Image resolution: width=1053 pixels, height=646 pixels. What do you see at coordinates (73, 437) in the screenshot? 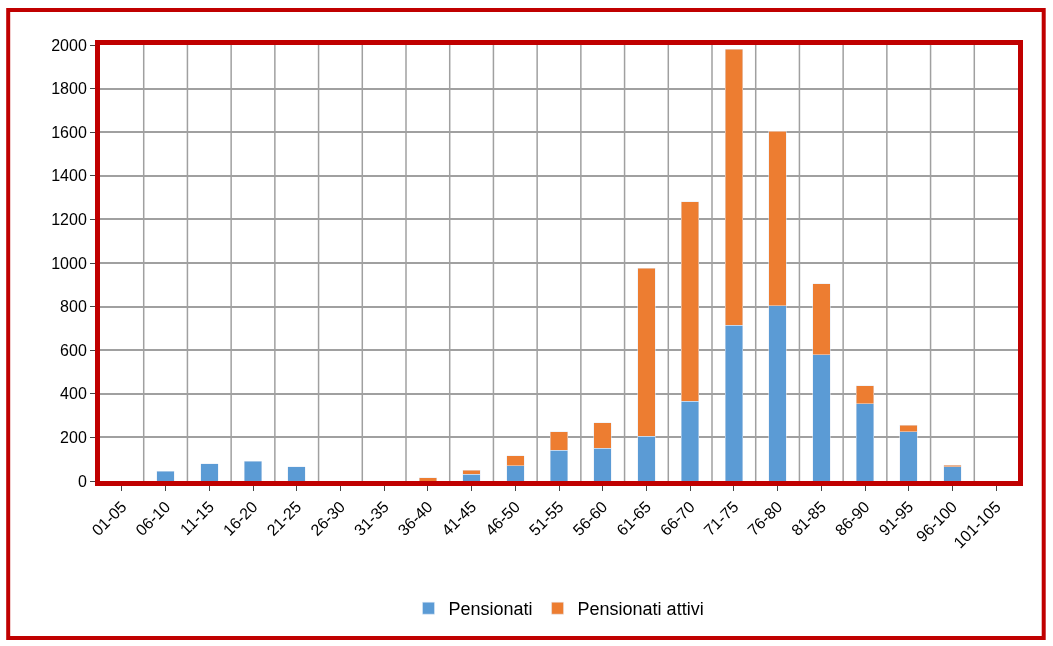
I see `y-tick-label: 200` at bounding box center [73, 437].